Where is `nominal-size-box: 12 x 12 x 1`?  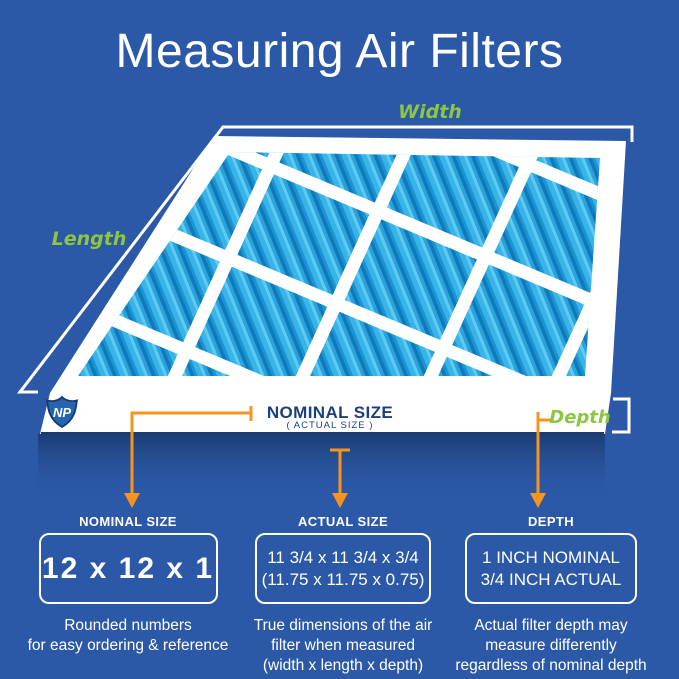
nominal-size-box: 12 x 12 x 1 is located at coordinates (128, 568).